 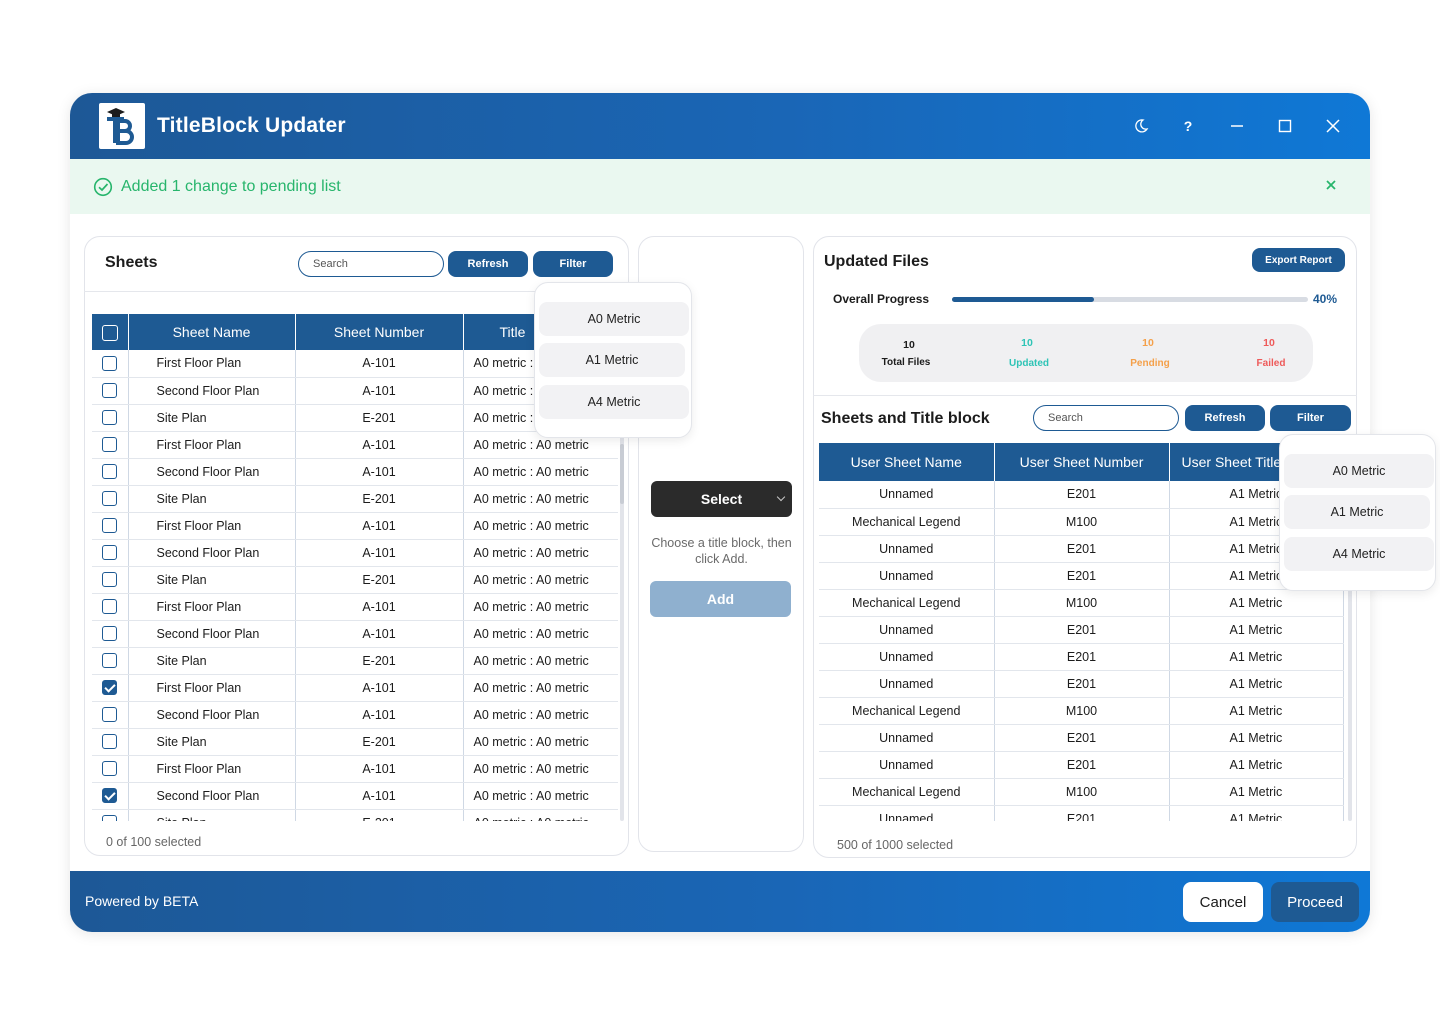 What do you see at coordinates (1023, 299) in the screenshot?
I see `progress-fill` at bounding box center [1023, 299].